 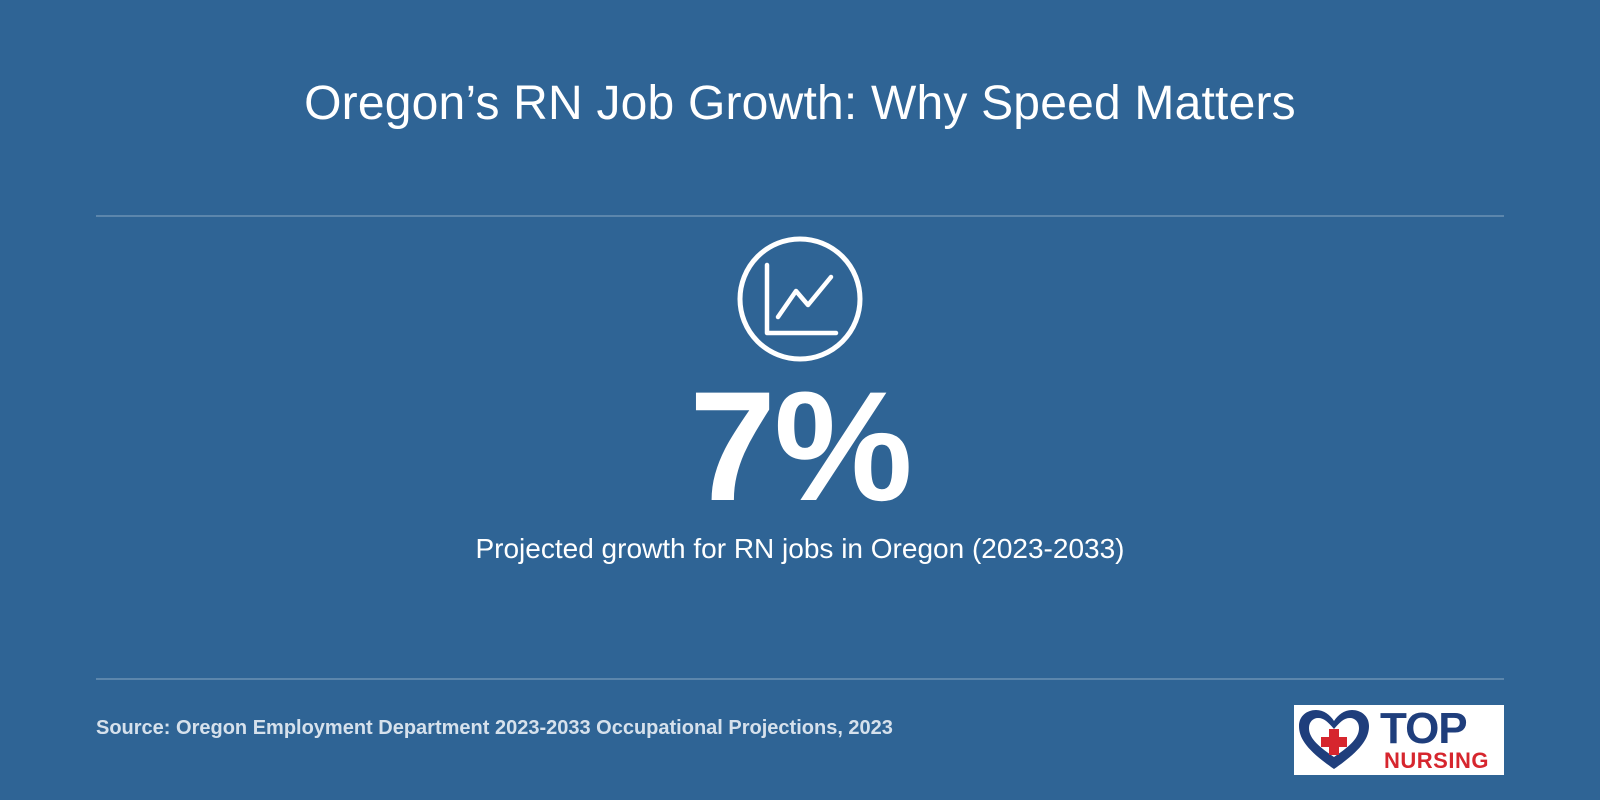 I want to click on top-nursing-logo: TOP NURSING, so click(x=1399, y=740).